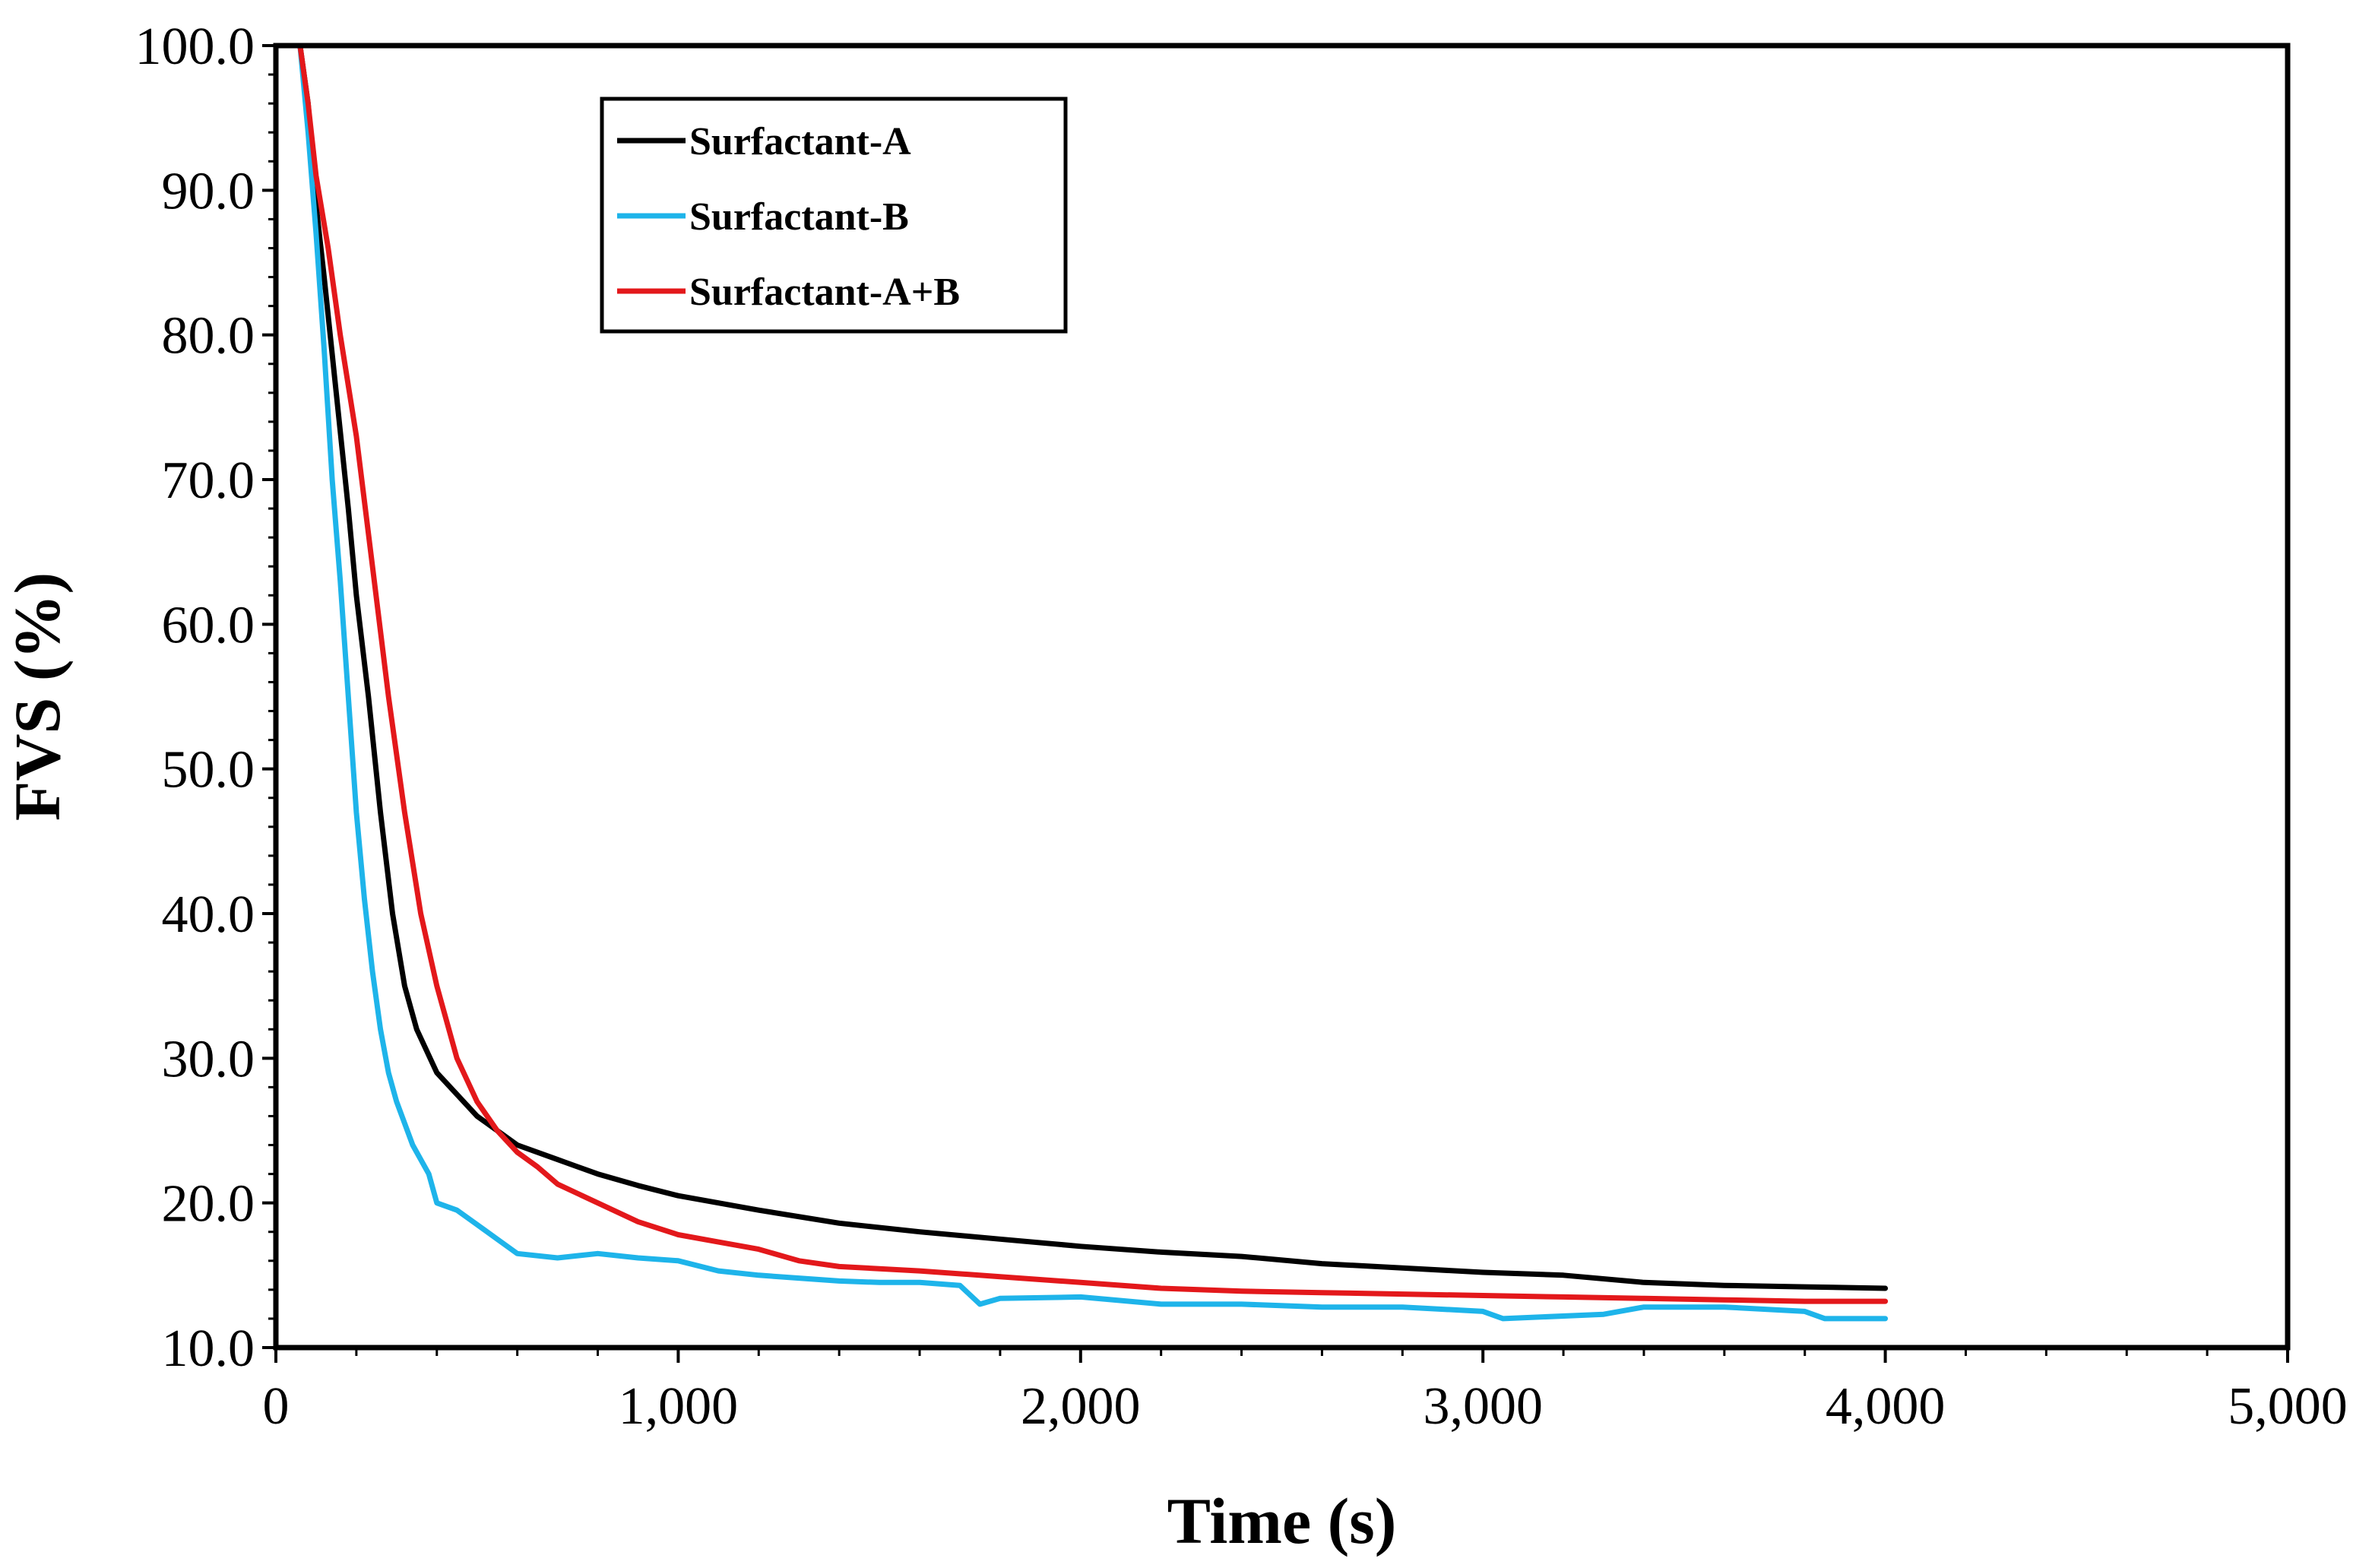 This screenshot has height=1568, width=2372. I want to click on y-tick-label: 40.0, so click(208, 915).